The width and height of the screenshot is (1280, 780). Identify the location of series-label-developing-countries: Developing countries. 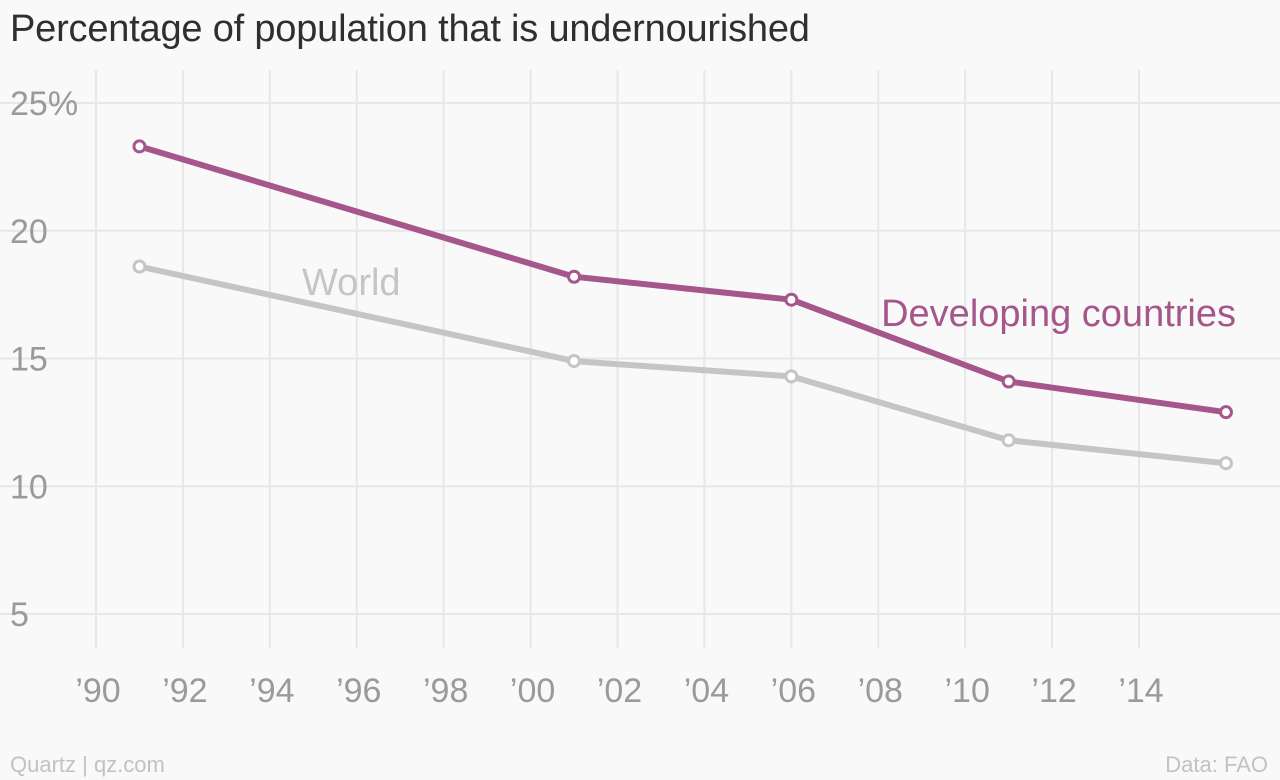
(1058, 314).